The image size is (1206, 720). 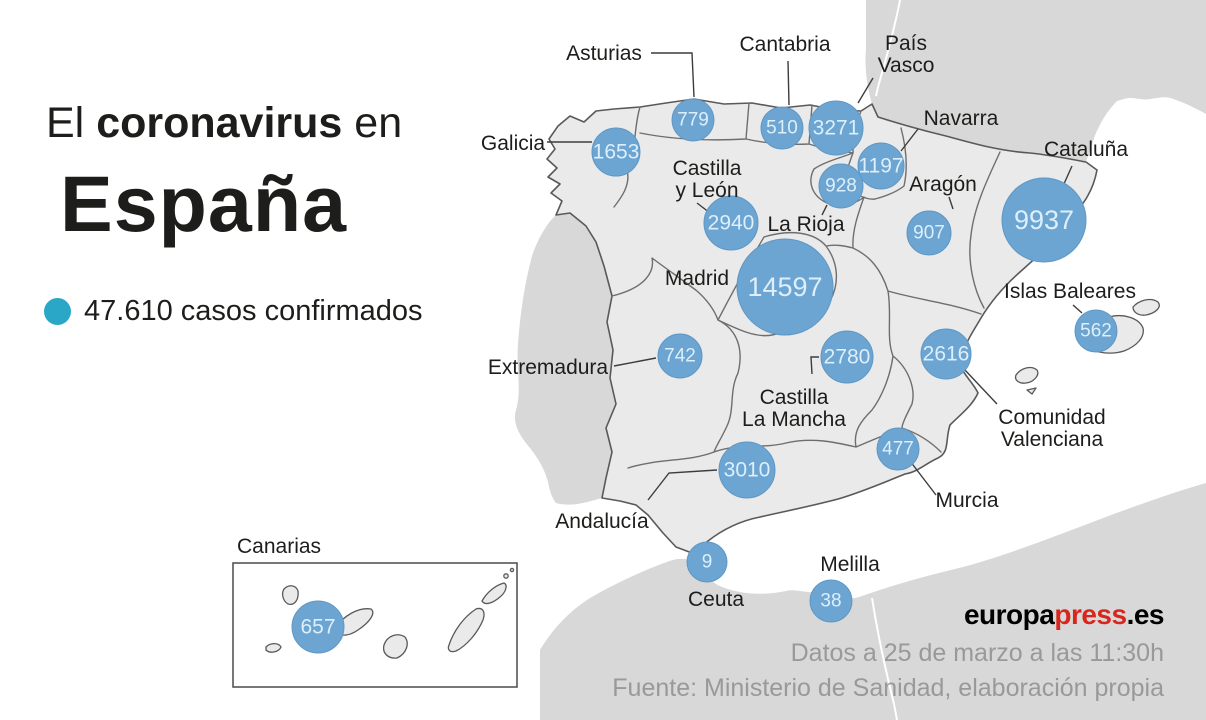 What do you see at coordinates (1026, 375) in the screenshot?
I see `ibiza-shape` at bounding box center [1026, 375].